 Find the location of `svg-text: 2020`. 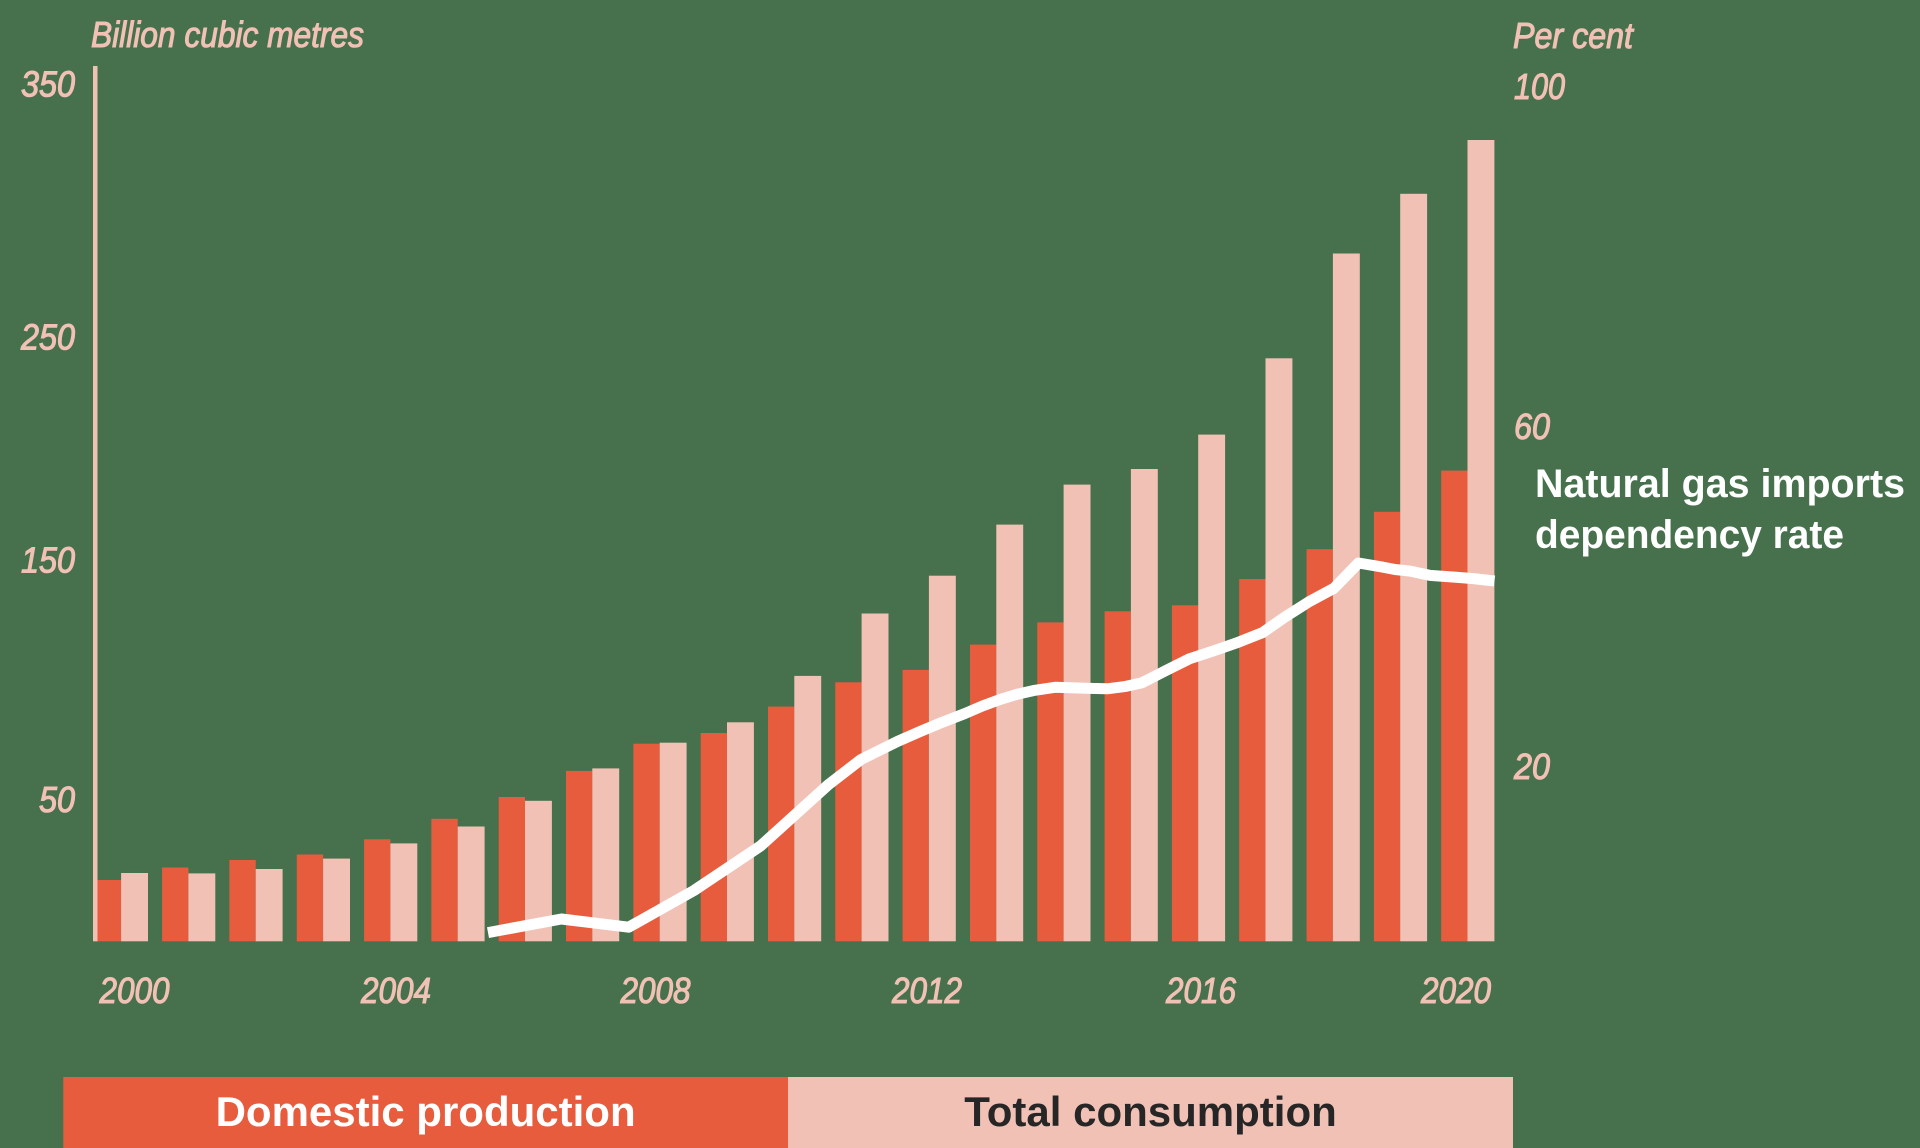

svg-text: 2020 is located at coordinates (1455, 990).